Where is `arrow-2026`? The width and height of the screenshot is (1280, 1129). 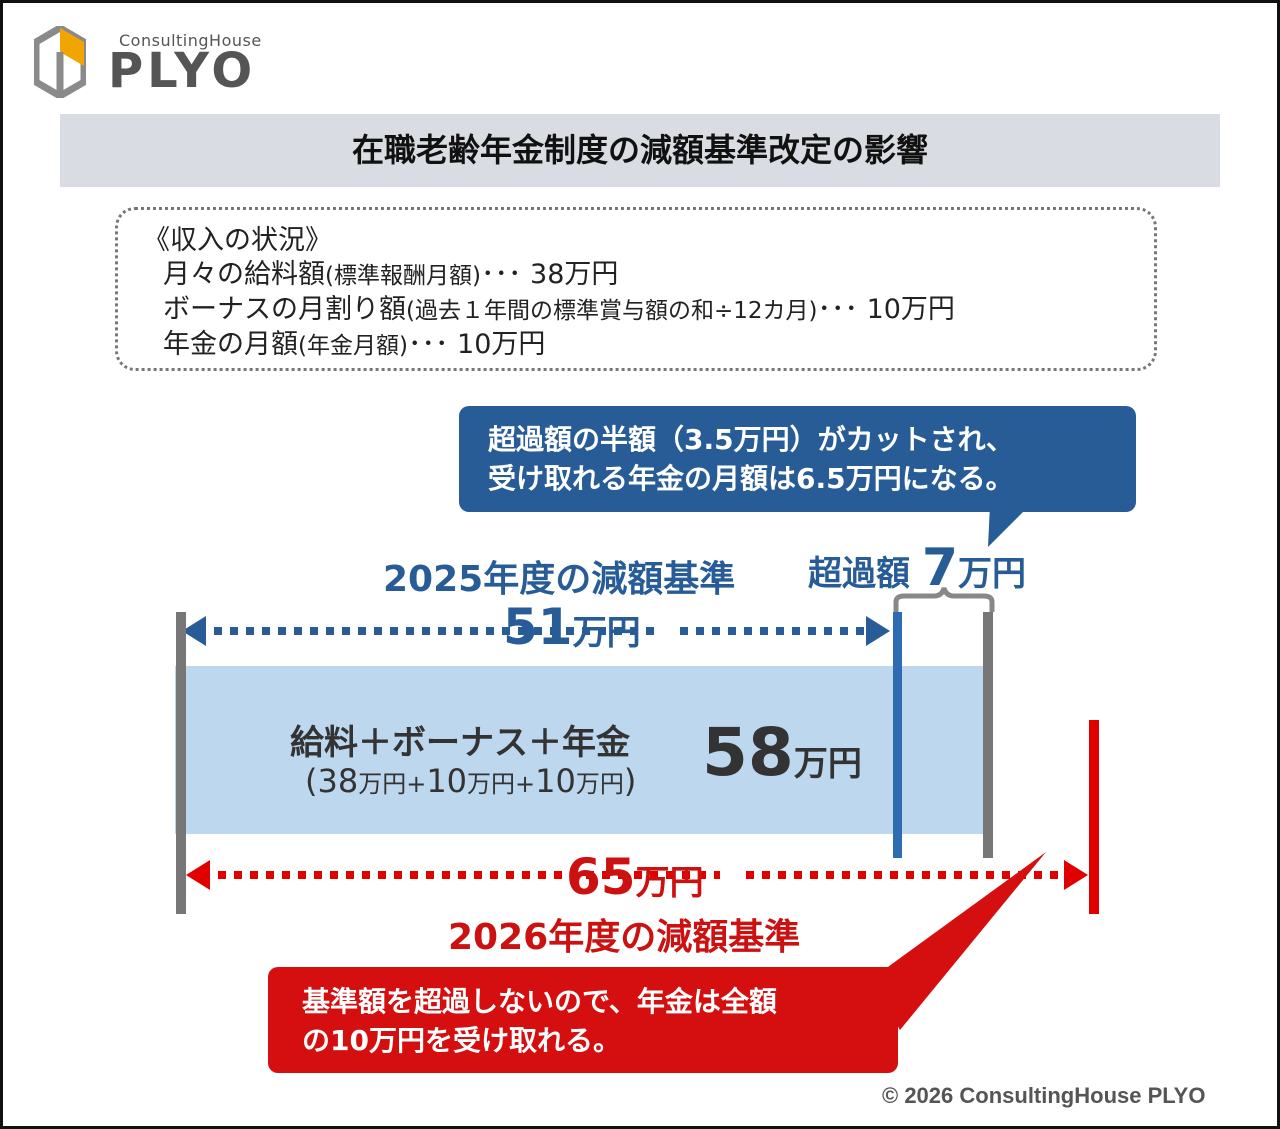 arrow-2026 is located at coordinates (637, 875).